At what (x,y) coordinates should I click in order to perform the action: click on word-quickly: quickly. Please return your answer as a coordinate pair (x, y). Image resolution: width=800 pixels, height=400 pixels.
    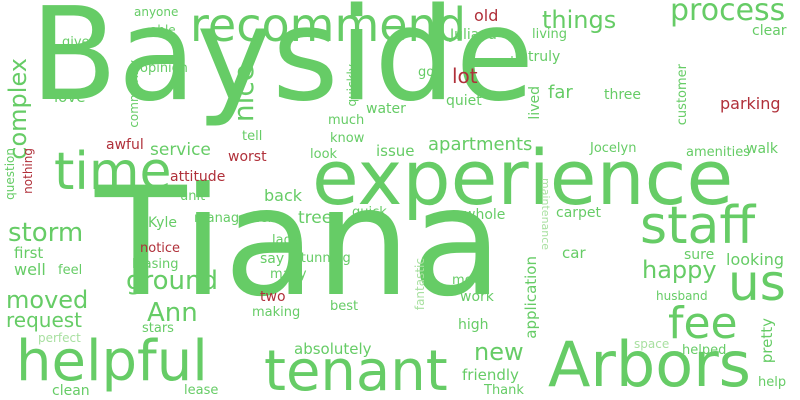
    Looking at the image, I should click on (352, 85).